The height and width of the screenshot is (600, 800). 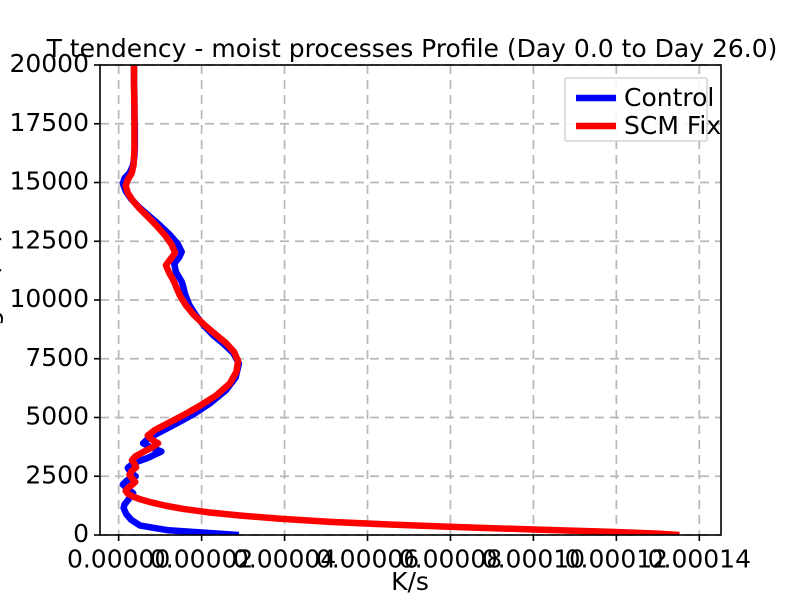 What do you see at coordinates (533, 558) in the screenshot?
I see `x-tick-label: 0.00010` at bounding box center [533, 558].